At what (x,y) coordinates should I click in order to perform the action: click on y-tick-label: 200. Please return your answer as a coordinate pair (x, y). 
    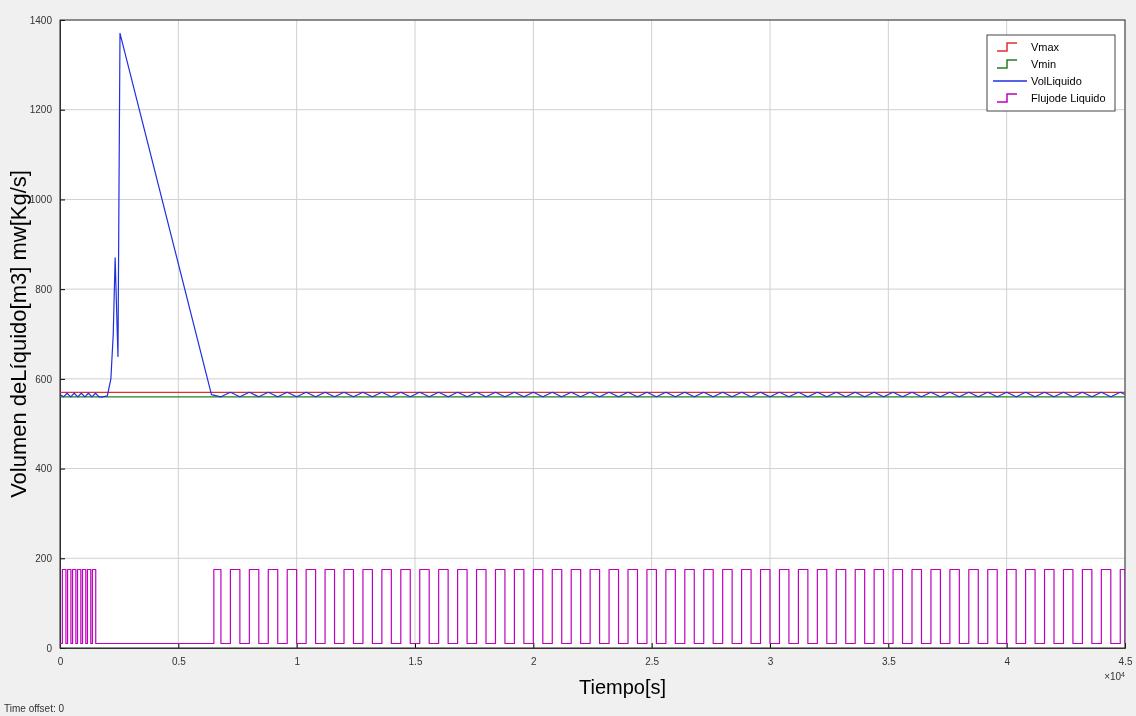
    Looking at the image, I should click on (44, 558).